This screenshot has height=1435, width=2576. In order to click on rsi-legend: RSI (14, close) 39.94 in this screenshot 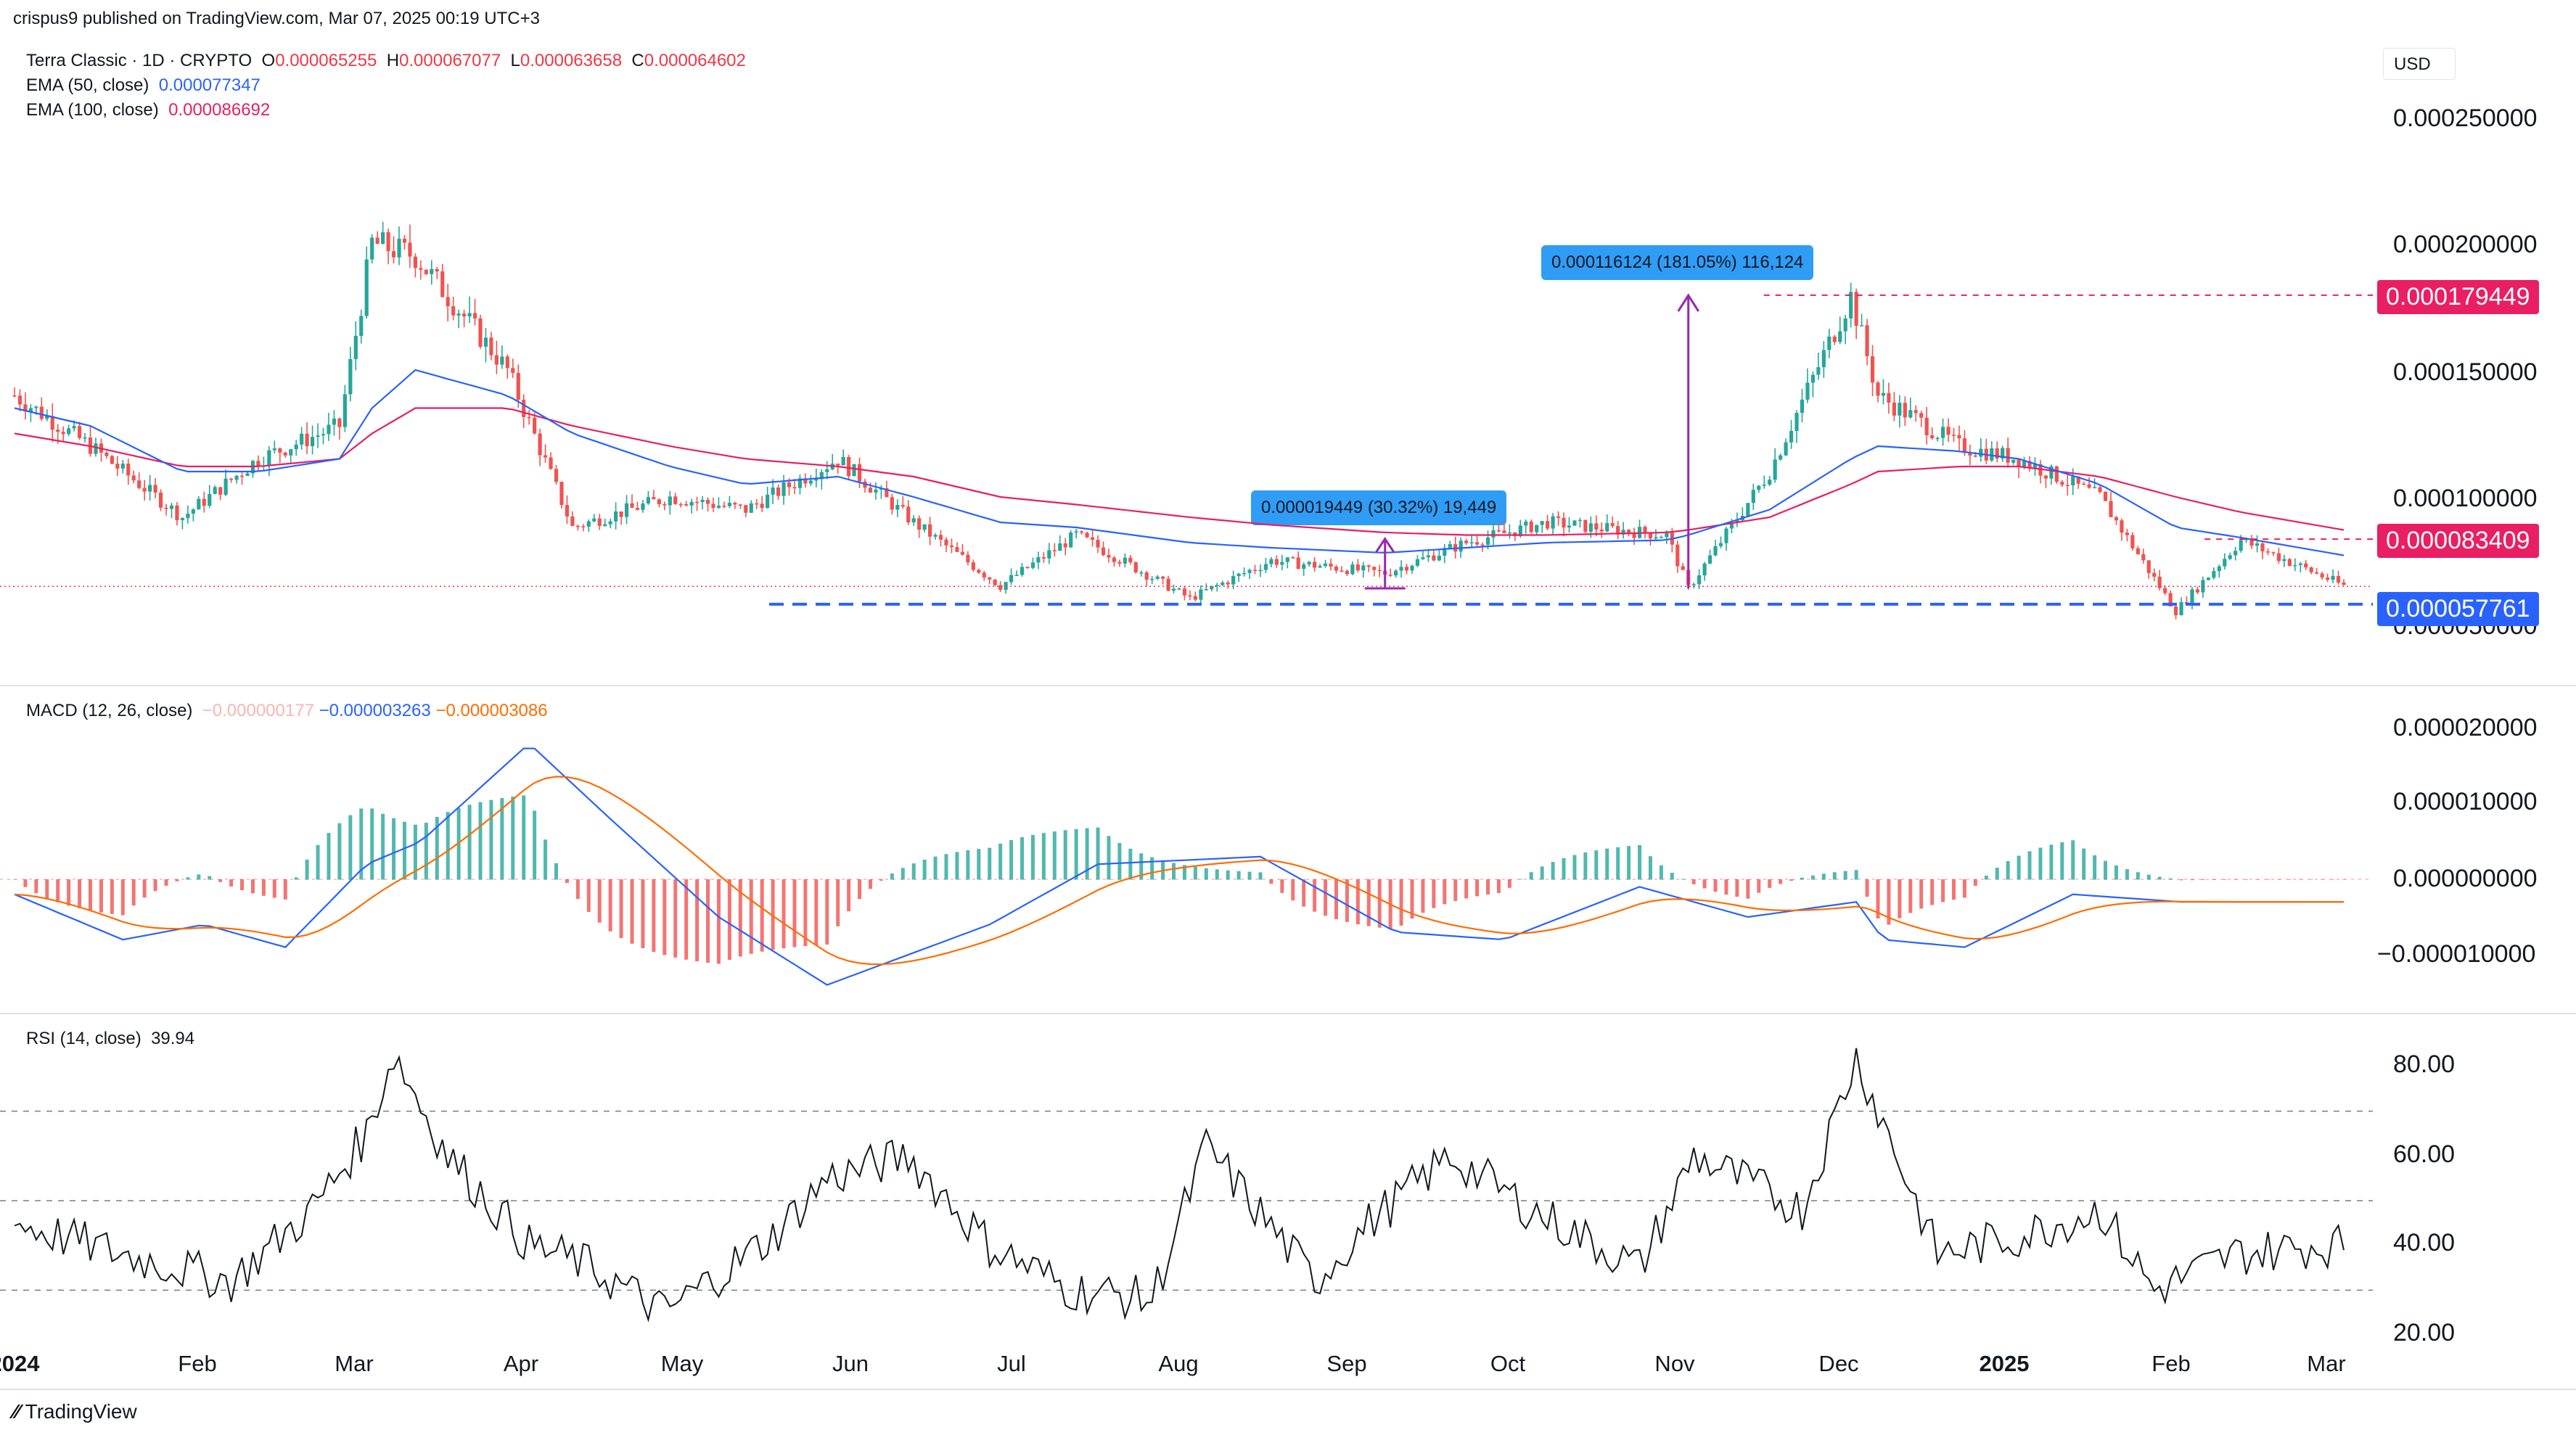, I will do `click(110, 1039)`.